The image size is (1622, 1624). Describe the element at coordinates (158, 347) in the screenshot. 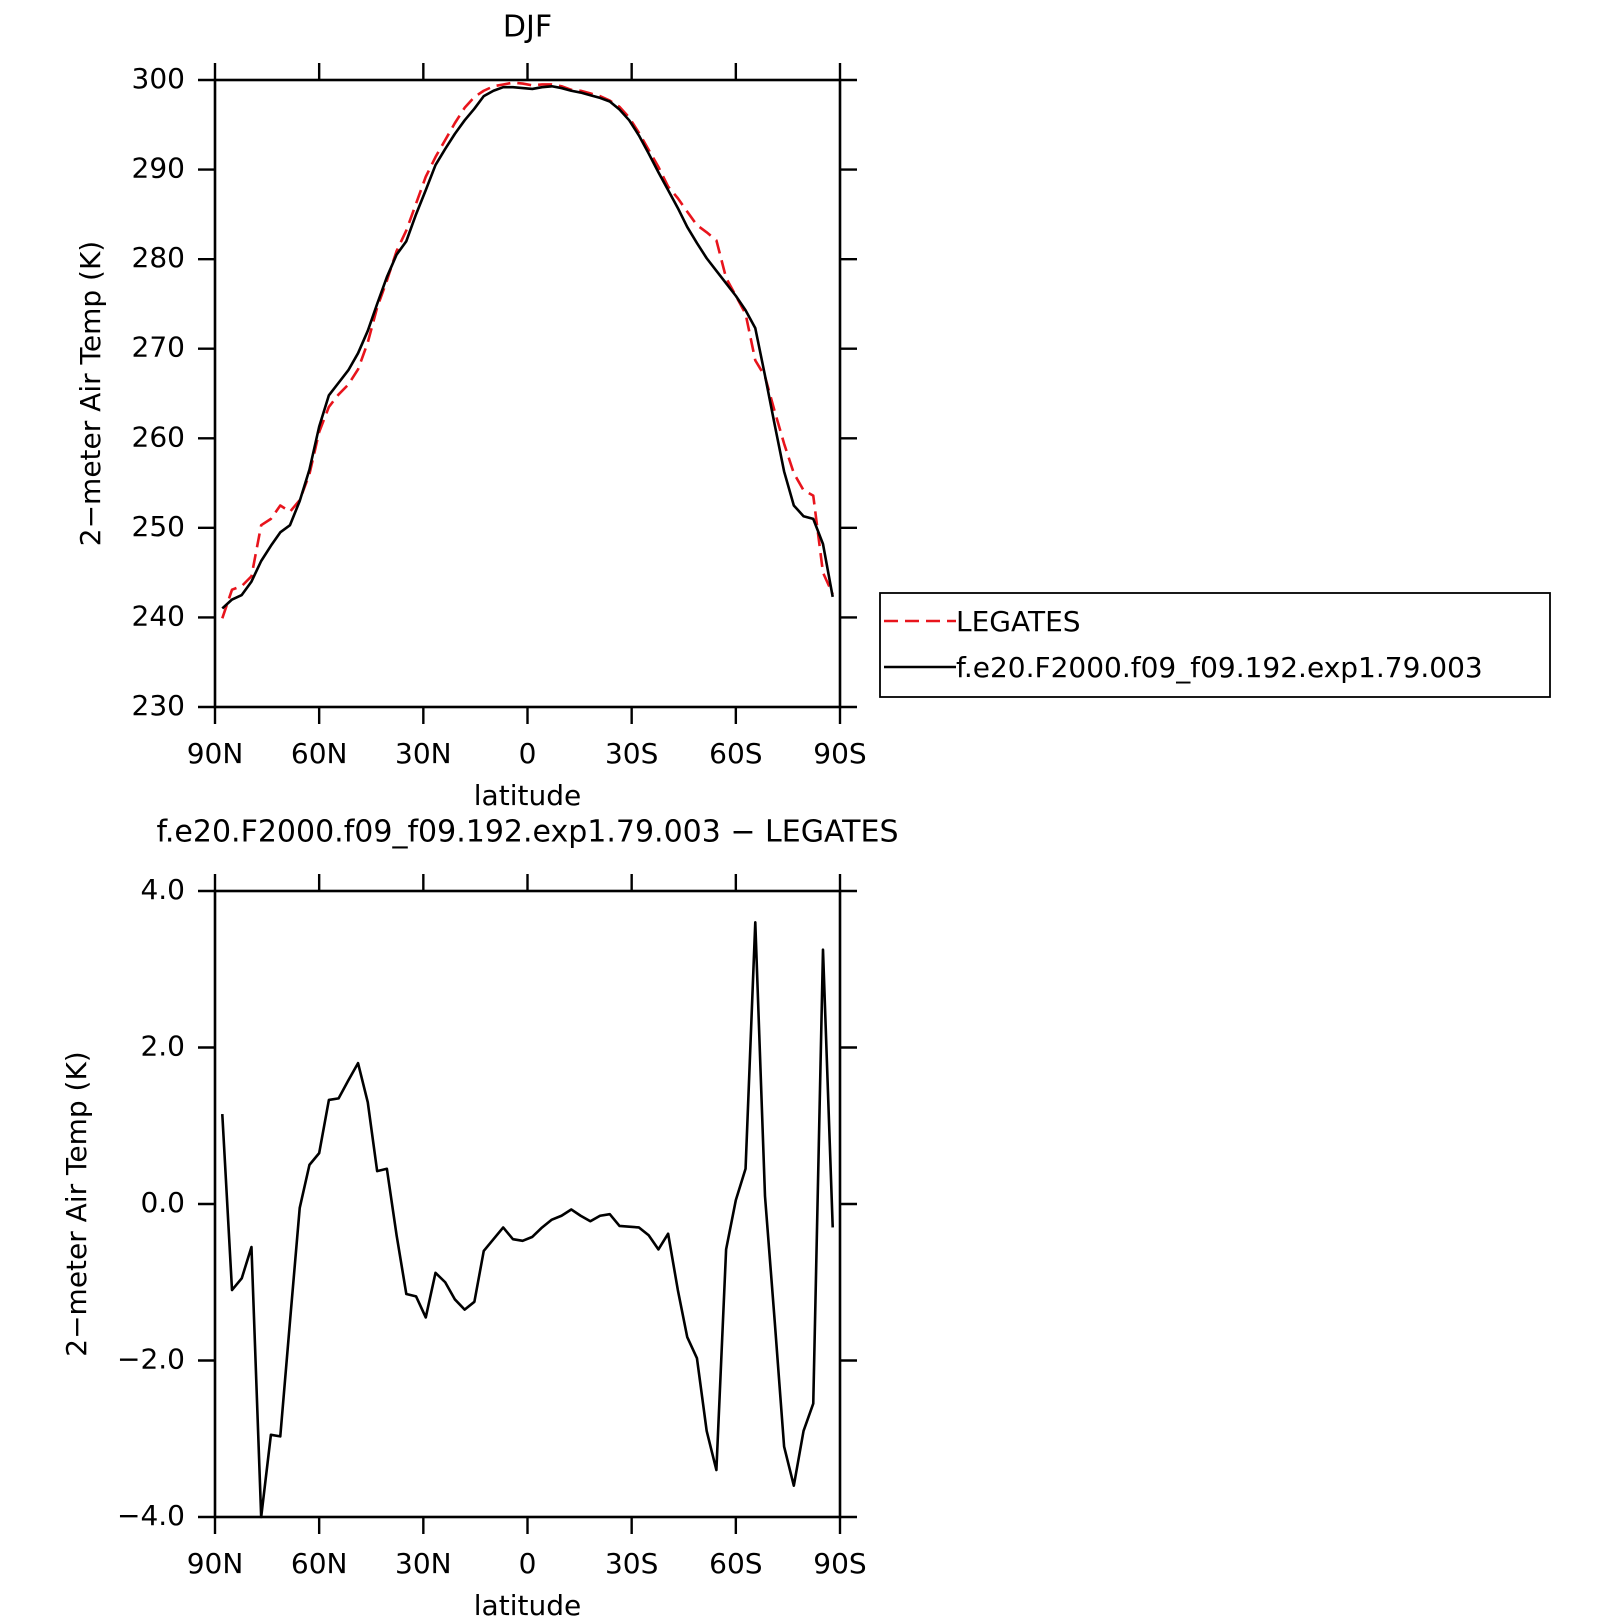

I see `y-tick-label: 270` at that location.